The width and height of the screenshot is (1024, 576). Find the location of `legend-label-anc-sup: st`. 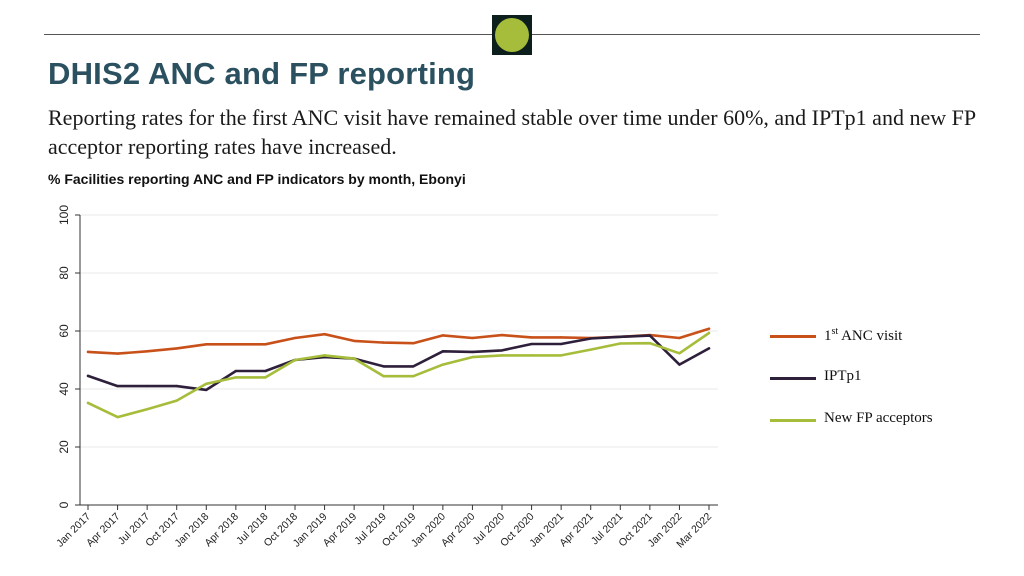

legend-label-anc-sup: st is located at coordinates (835, 331).